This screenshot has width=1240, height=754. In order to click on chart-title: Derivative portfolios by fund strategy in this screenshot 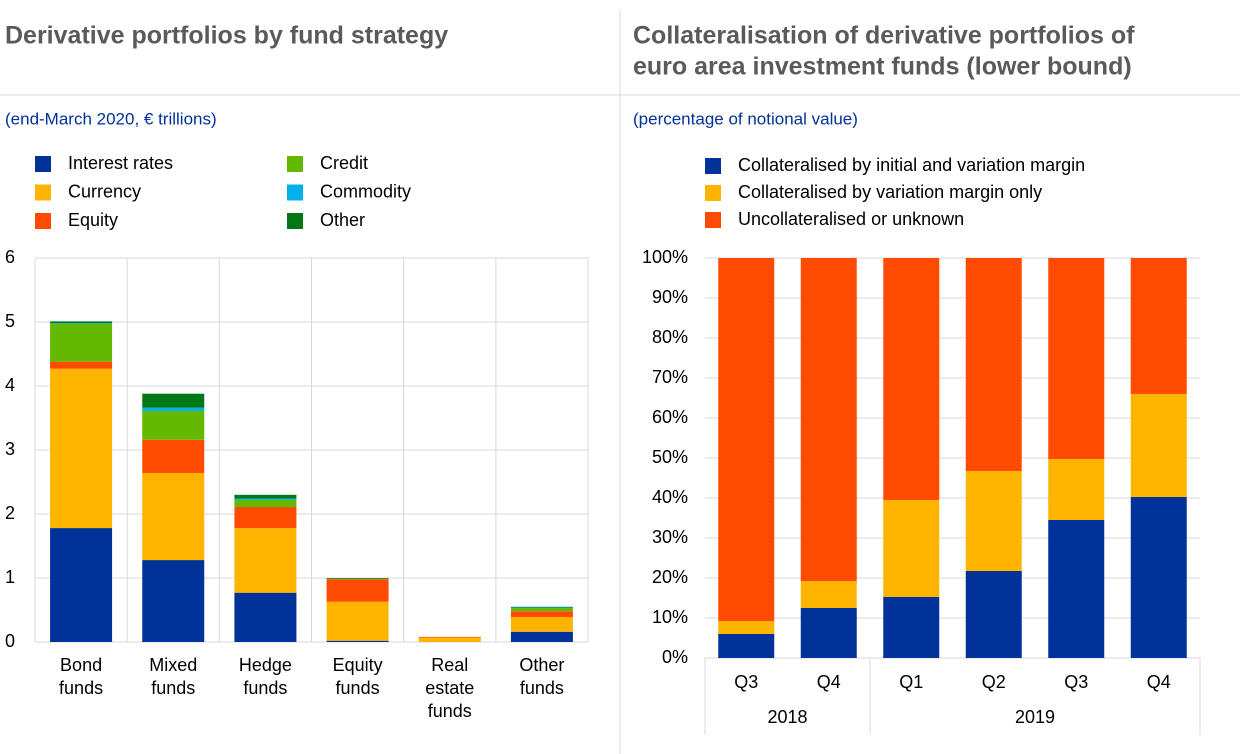, I will do `click(226, 36)`.